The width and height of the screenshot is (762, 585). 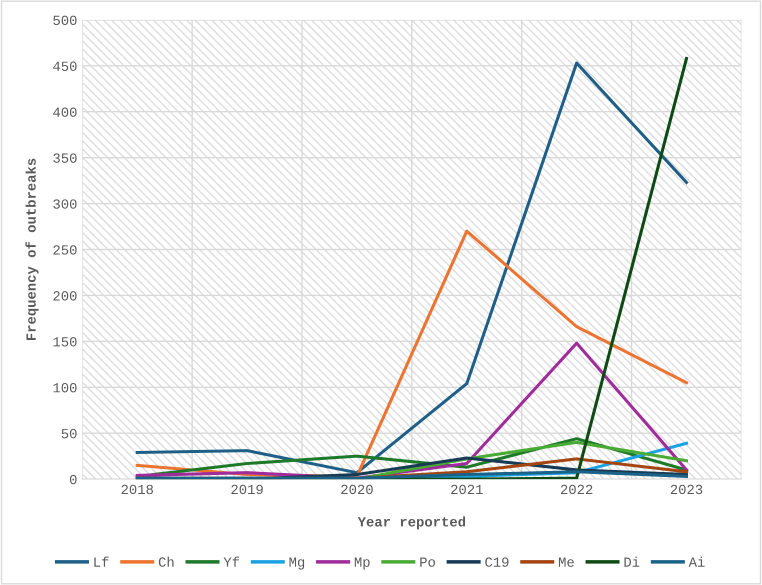 I want to click on legend-label: Yf, so click(x=232, y=561).